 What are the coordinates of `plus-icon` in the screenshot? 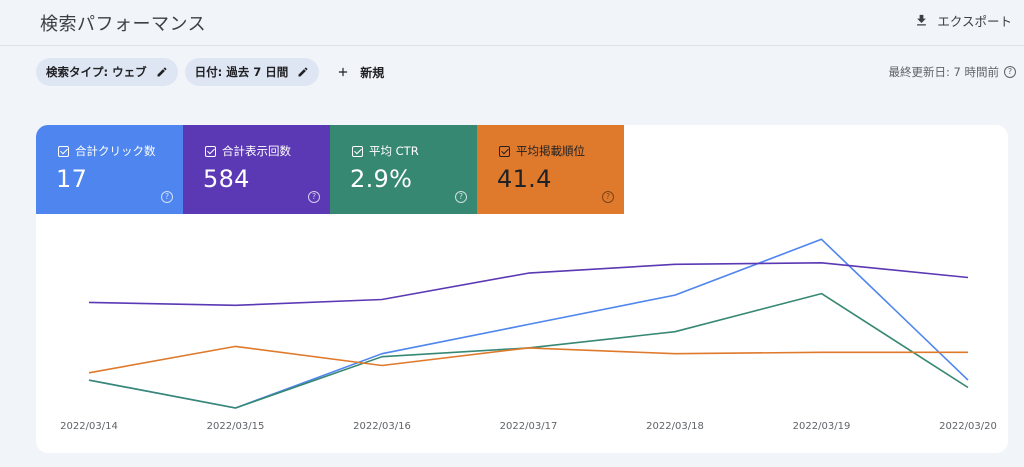 It's located at (343, 72).